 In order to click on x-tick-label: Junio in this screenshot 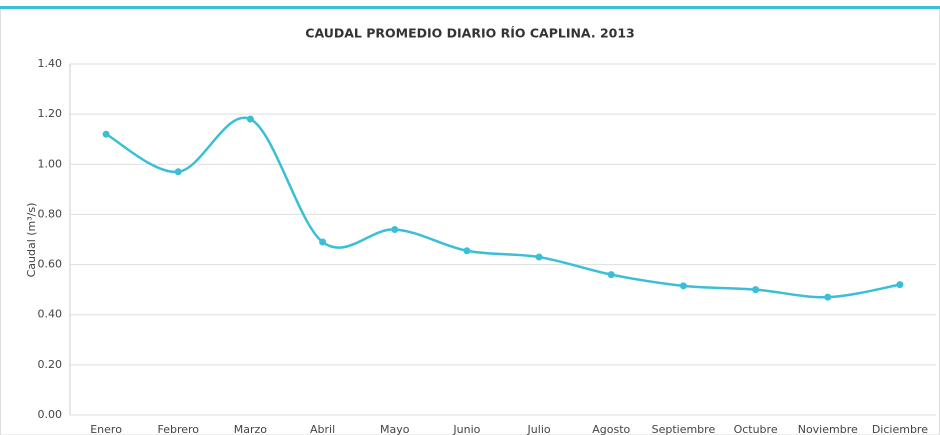, I will do `click(466, 429)`.